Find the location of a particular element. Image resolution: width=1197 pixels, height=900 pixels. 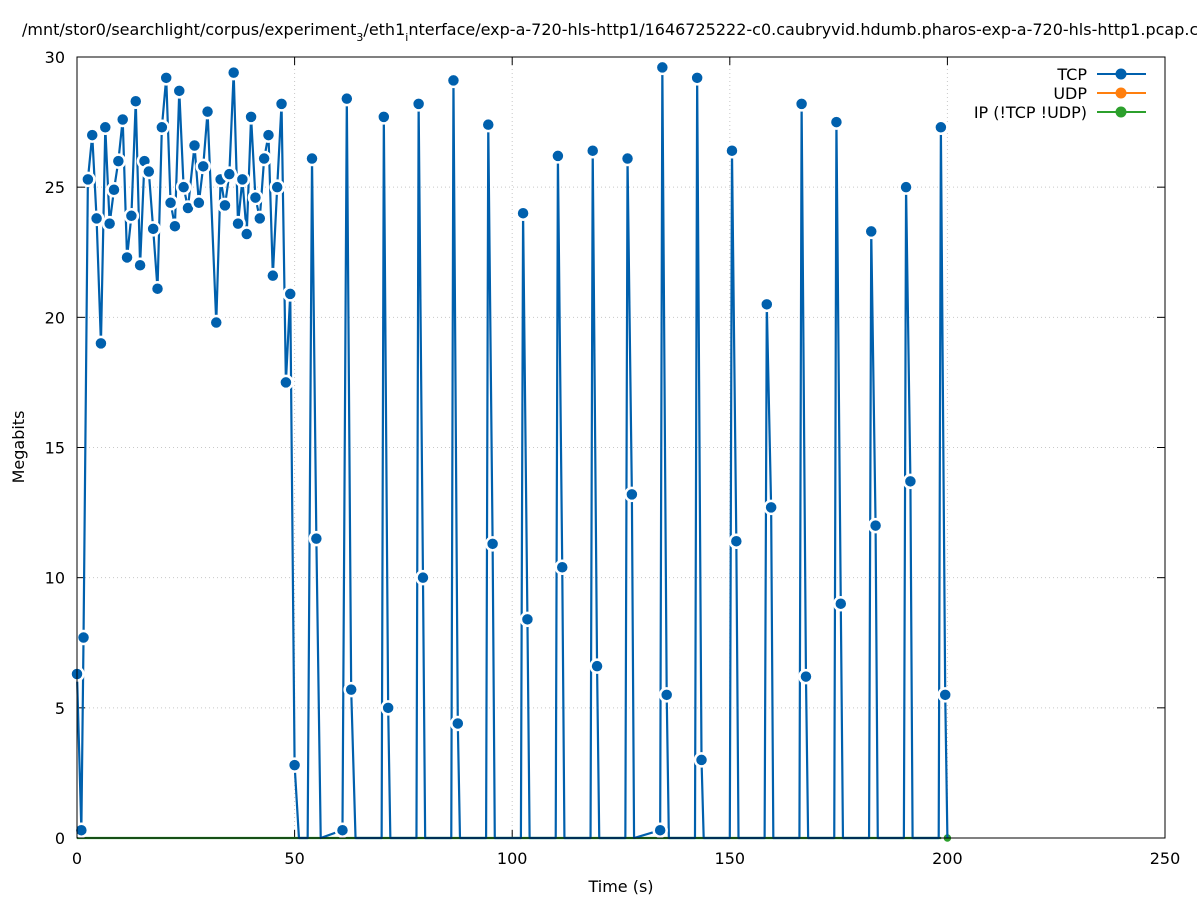

y-tick-label: 0 is located at coordinates (60, 838).